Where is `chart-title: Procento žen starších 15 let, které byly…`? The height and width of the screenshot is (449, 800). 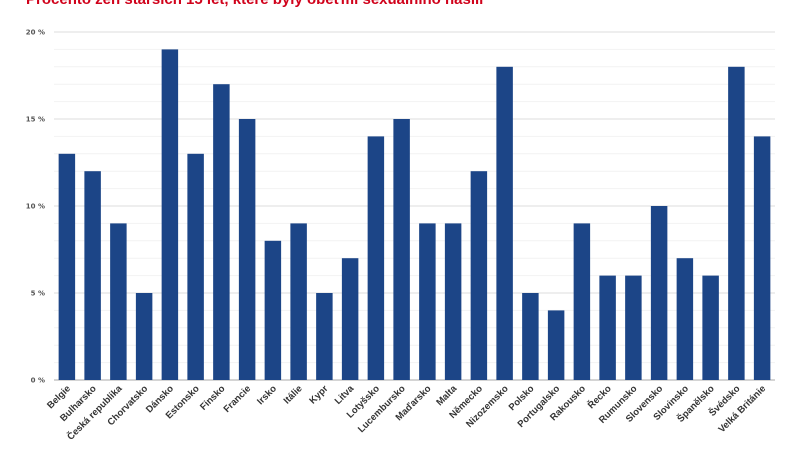 chart-title: Procento žen starších 15 let, které byly… is located at coordinates (254, 4).